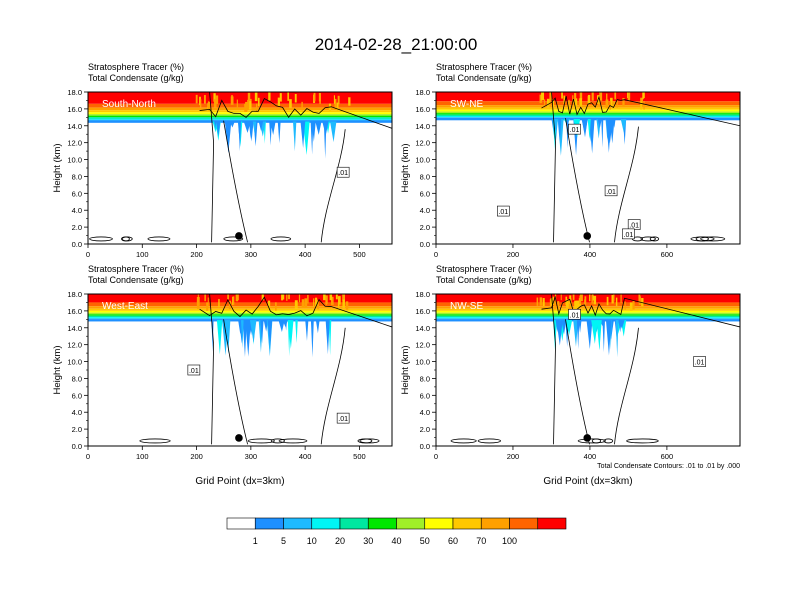  What do you see at coordinates (425, 227) in the screenshot?
I see `y-tick-label: 2.0` at bounding box center [425, 227].